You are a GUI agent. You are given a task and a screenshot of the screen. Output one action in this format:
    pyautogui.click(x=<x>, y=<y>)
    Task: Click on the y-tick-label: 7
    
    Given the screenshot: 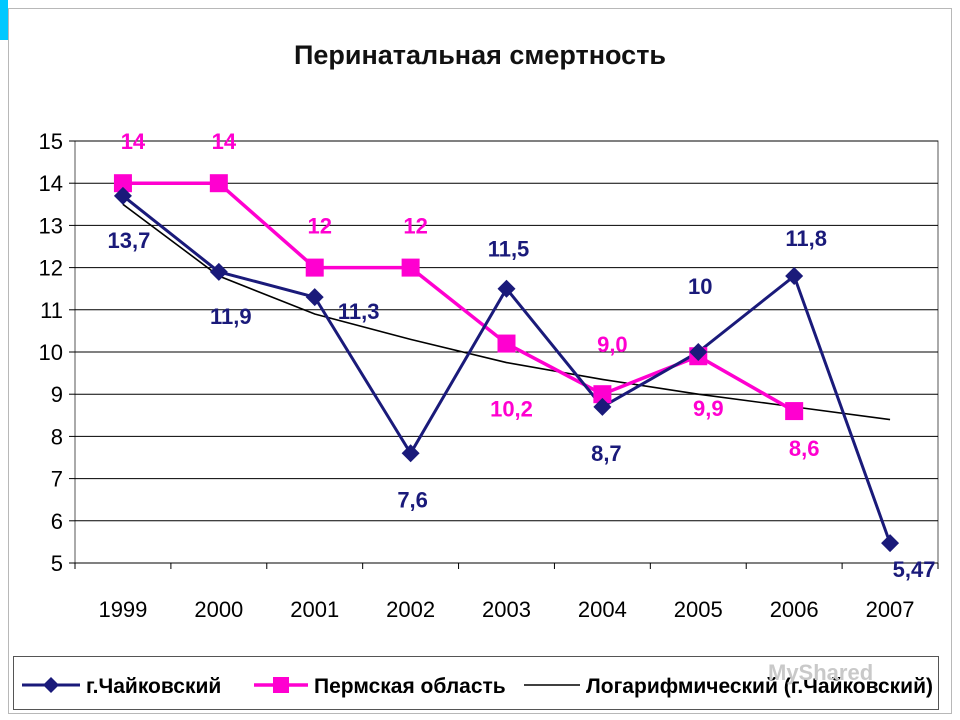 What is the action you would take?
    pyautogui.click(x=57, y=479)
    